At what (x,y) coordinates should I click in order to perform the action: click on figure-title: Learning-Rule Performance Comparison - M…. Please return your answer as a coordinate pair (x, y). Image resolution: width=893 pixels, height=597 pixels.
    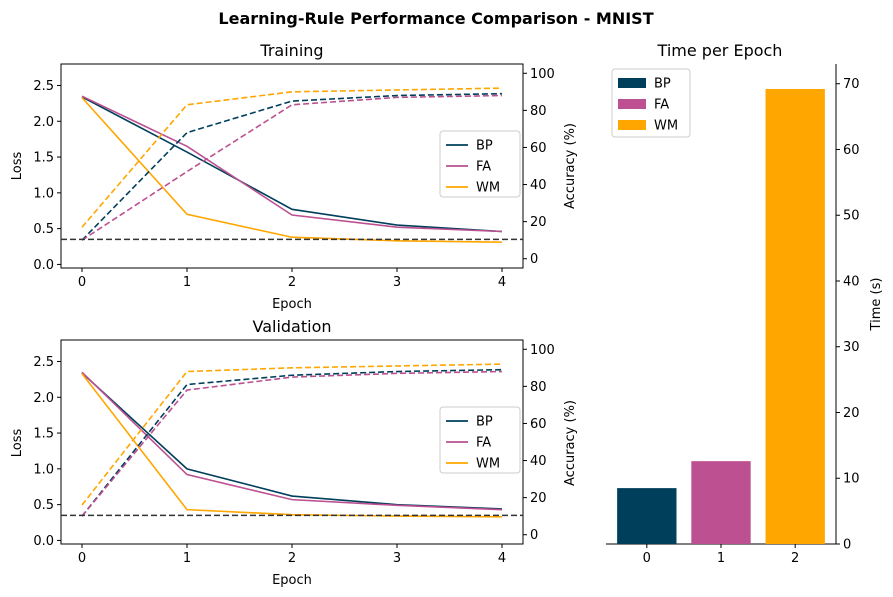
    Looking at the image, I should click on (435, 18).